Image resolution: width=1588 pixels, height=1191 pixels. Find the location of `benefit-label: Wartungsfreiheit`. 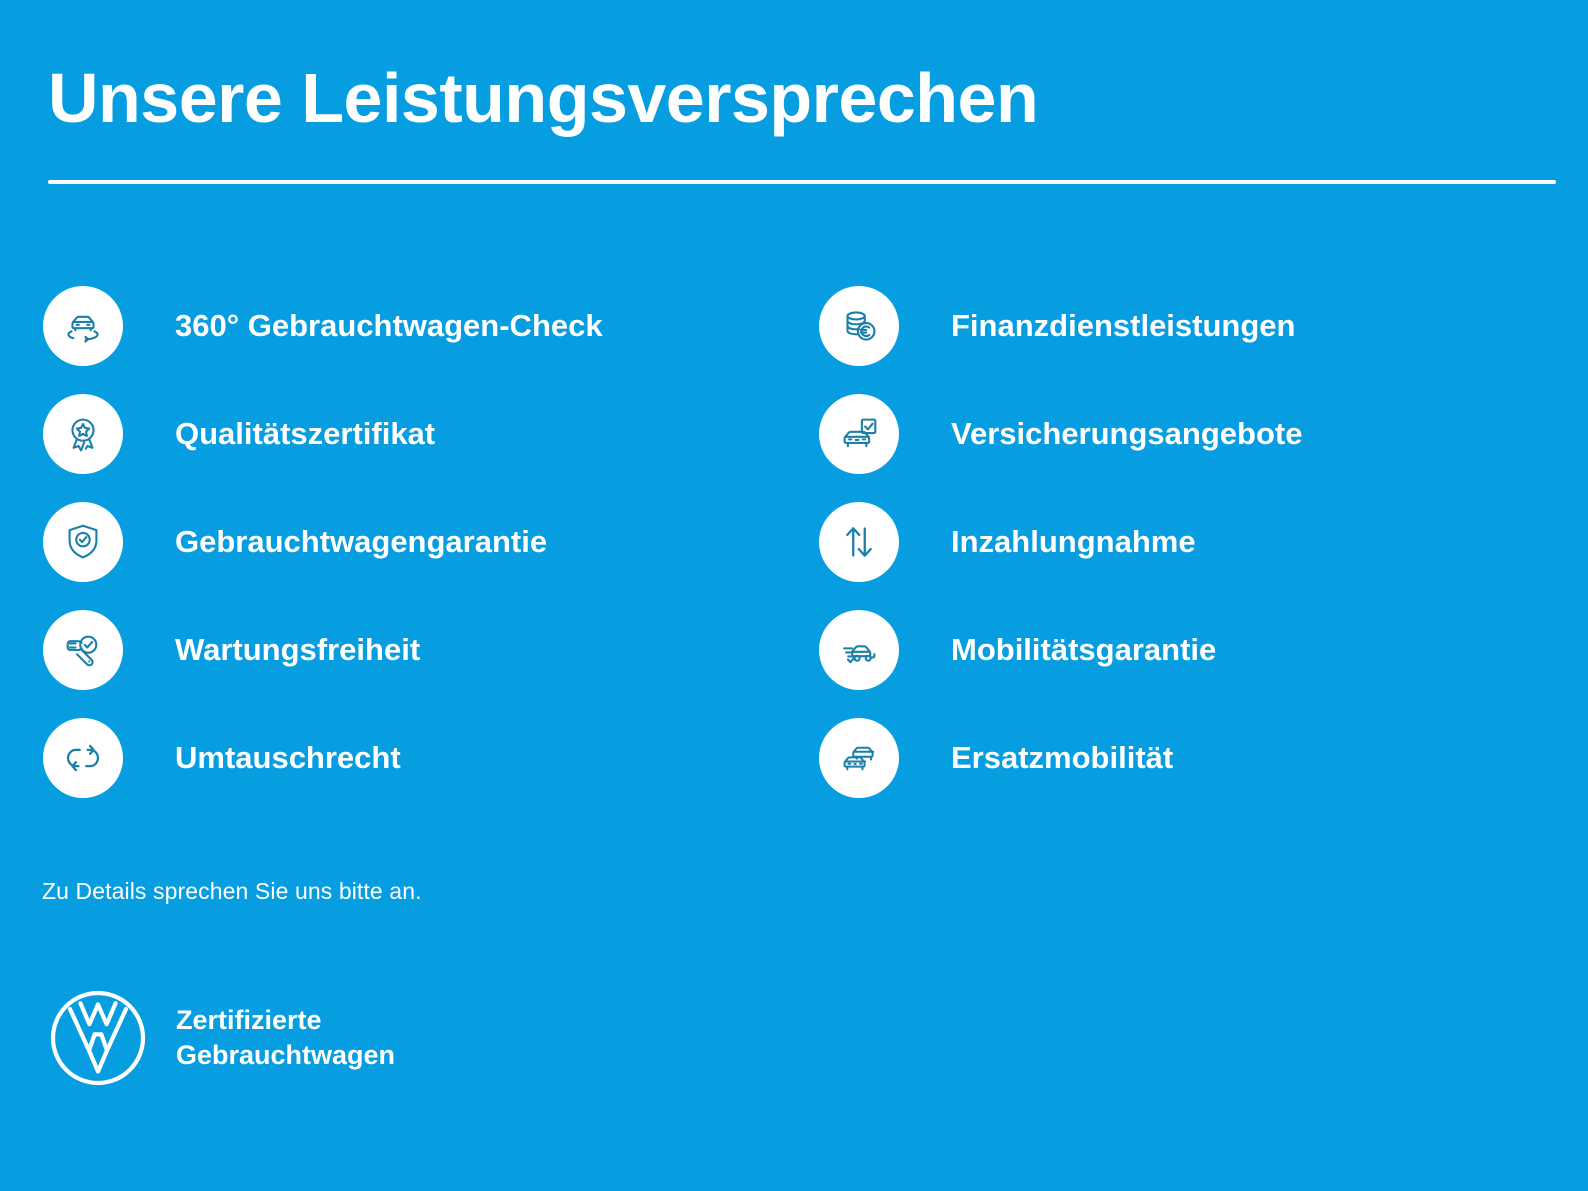

benefit-label: Wartungsfreiheit is located at coordinates (298, 650).